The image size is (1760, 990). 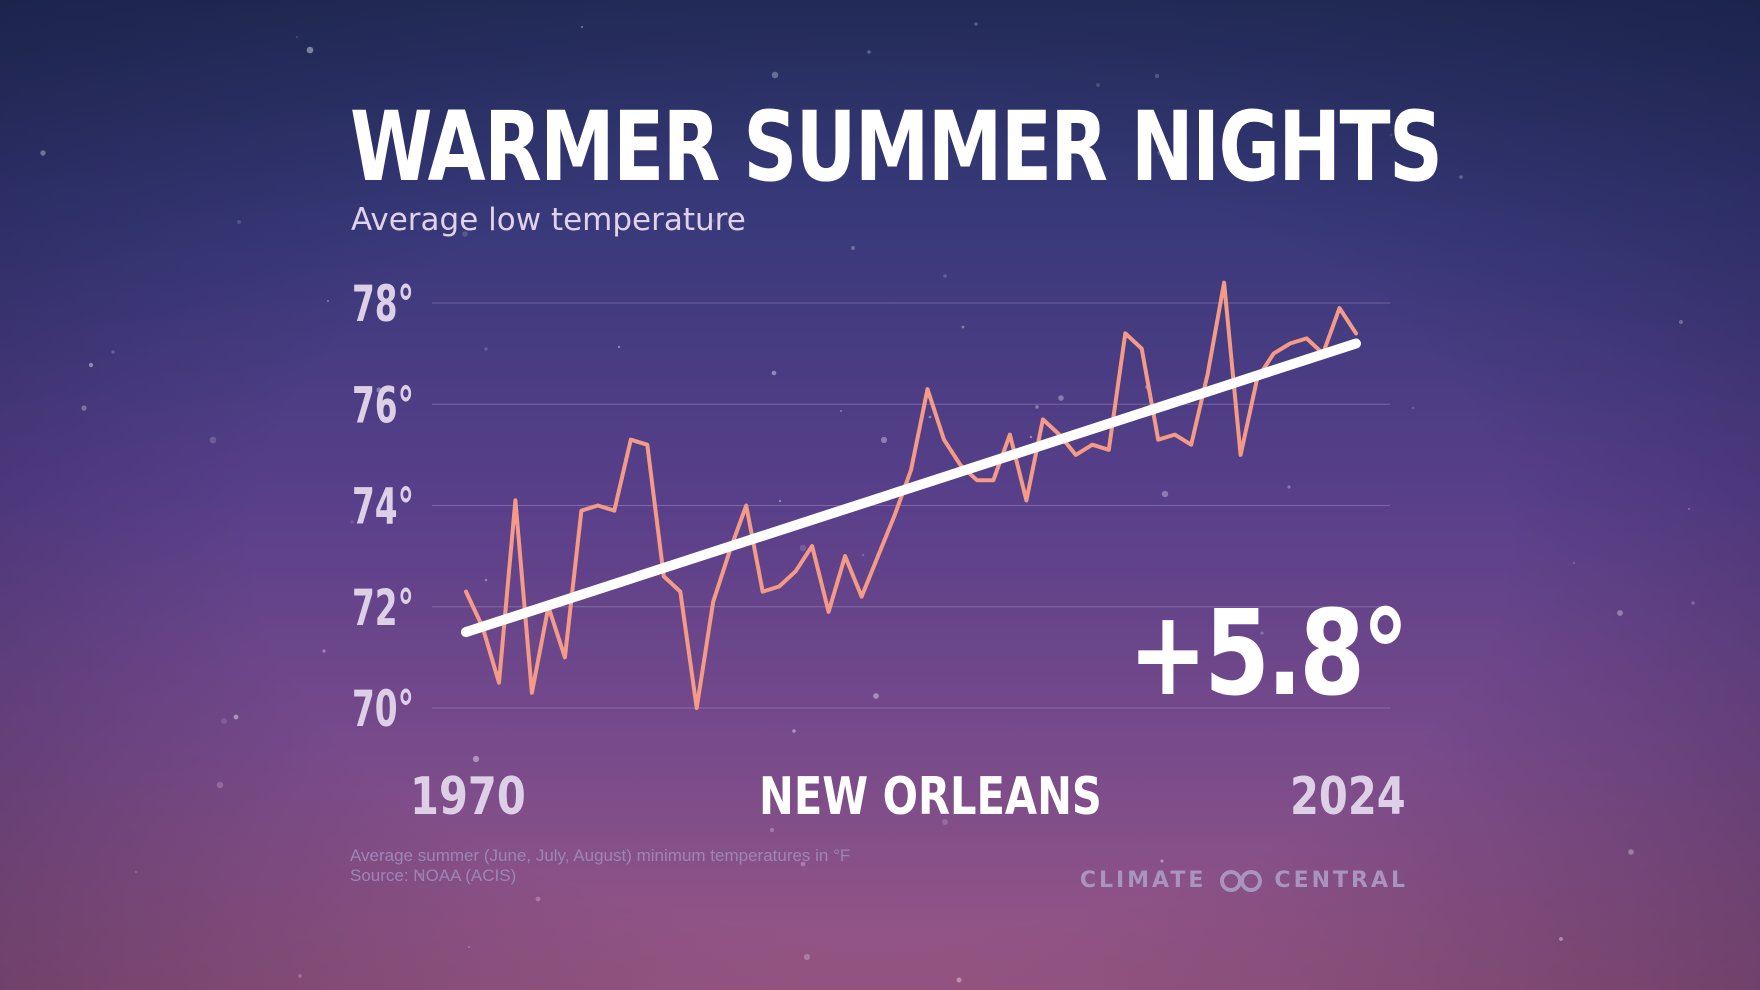 What do you see at coordinates (383, 304) in the screenshot?
I see `y-tick-label-78: 78°` at bounding box center [383, 304].